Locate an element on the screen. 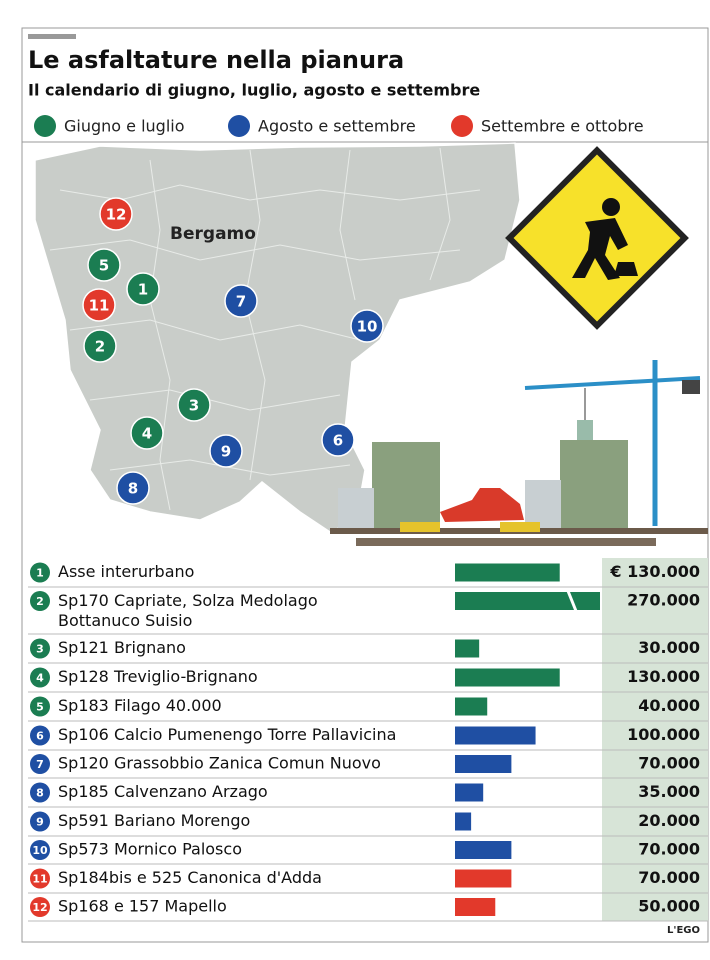 This screenshot has height=960, width=710. value-label: 35.000 is located at coordinates (669, 791).